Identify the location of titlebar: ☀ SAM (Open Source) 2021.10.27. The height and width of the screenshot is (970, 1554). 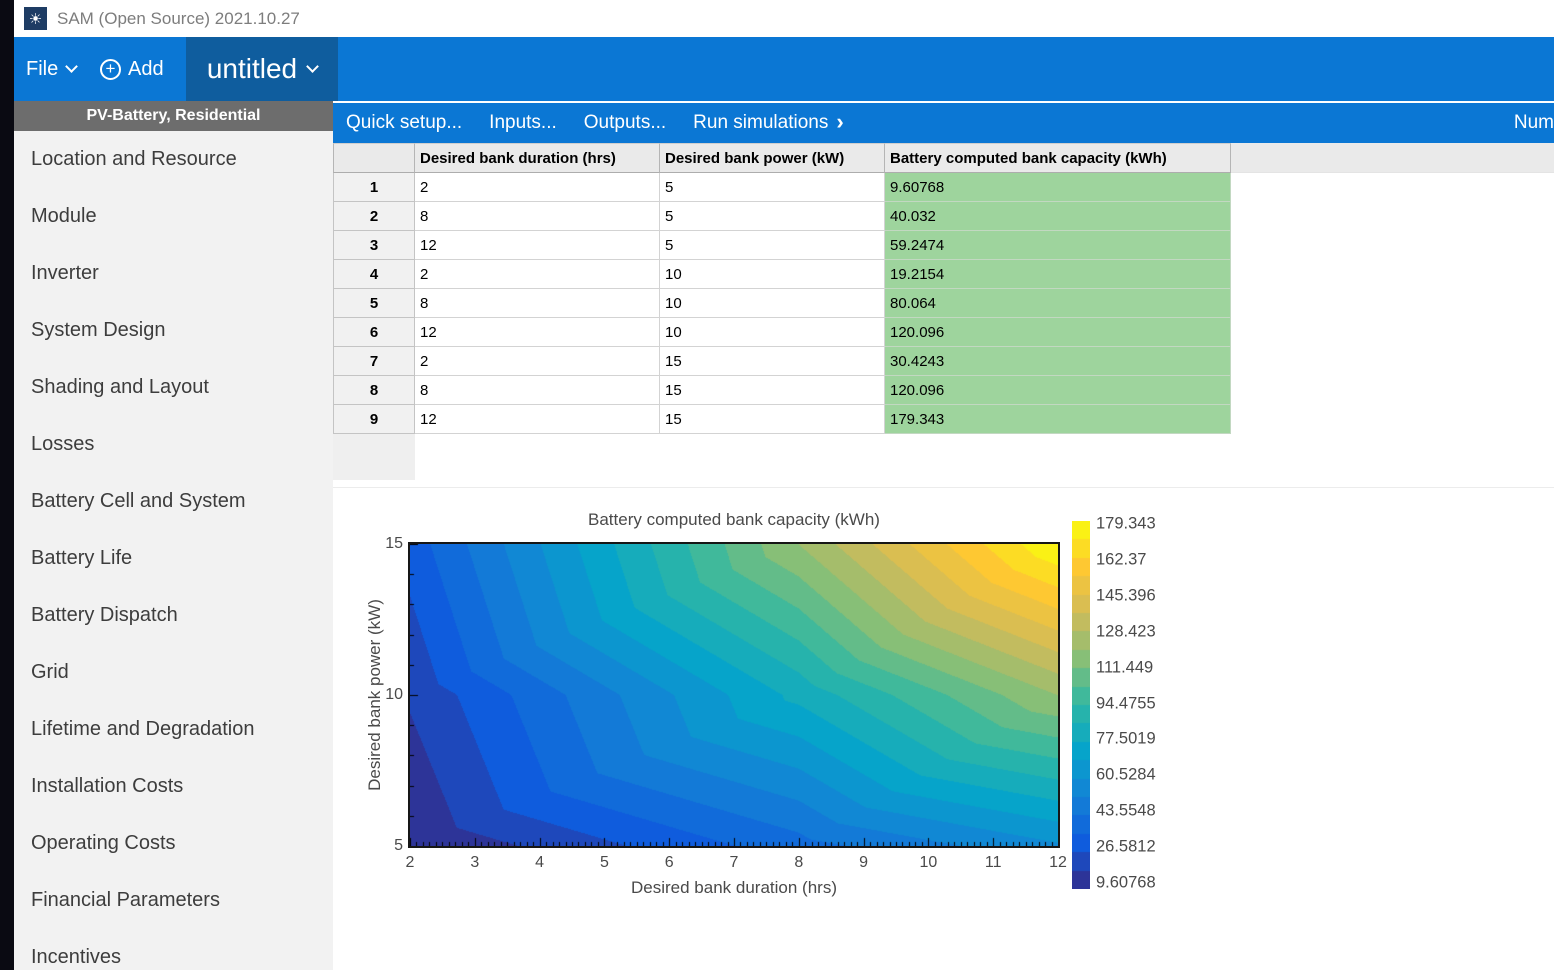
(784, 18).